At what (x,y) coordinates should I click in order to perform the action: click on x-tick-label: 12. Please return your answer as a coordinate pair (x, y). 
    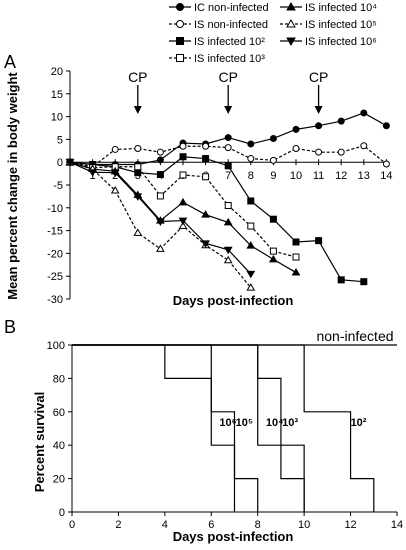
    Looking at the image, I should click on (341, 176).